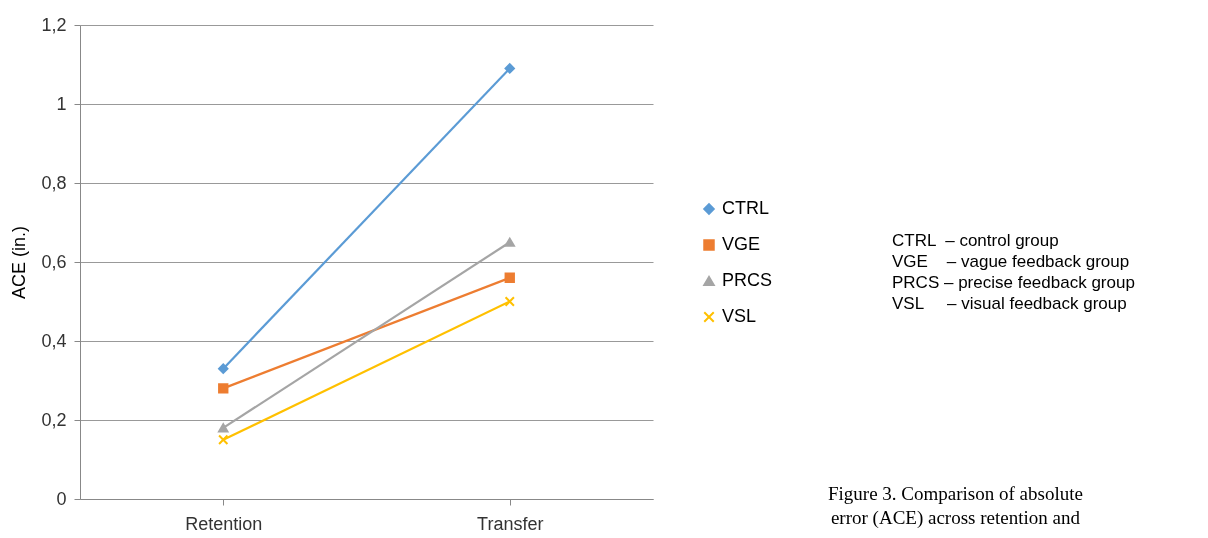 Image resolution: width=1208 pixels, height=538 pixels. What do you see at coordinates (1013, 282) in the screenshot?
I see `text: PRCS – precise feedback group` at bounding box center [1013, 282].